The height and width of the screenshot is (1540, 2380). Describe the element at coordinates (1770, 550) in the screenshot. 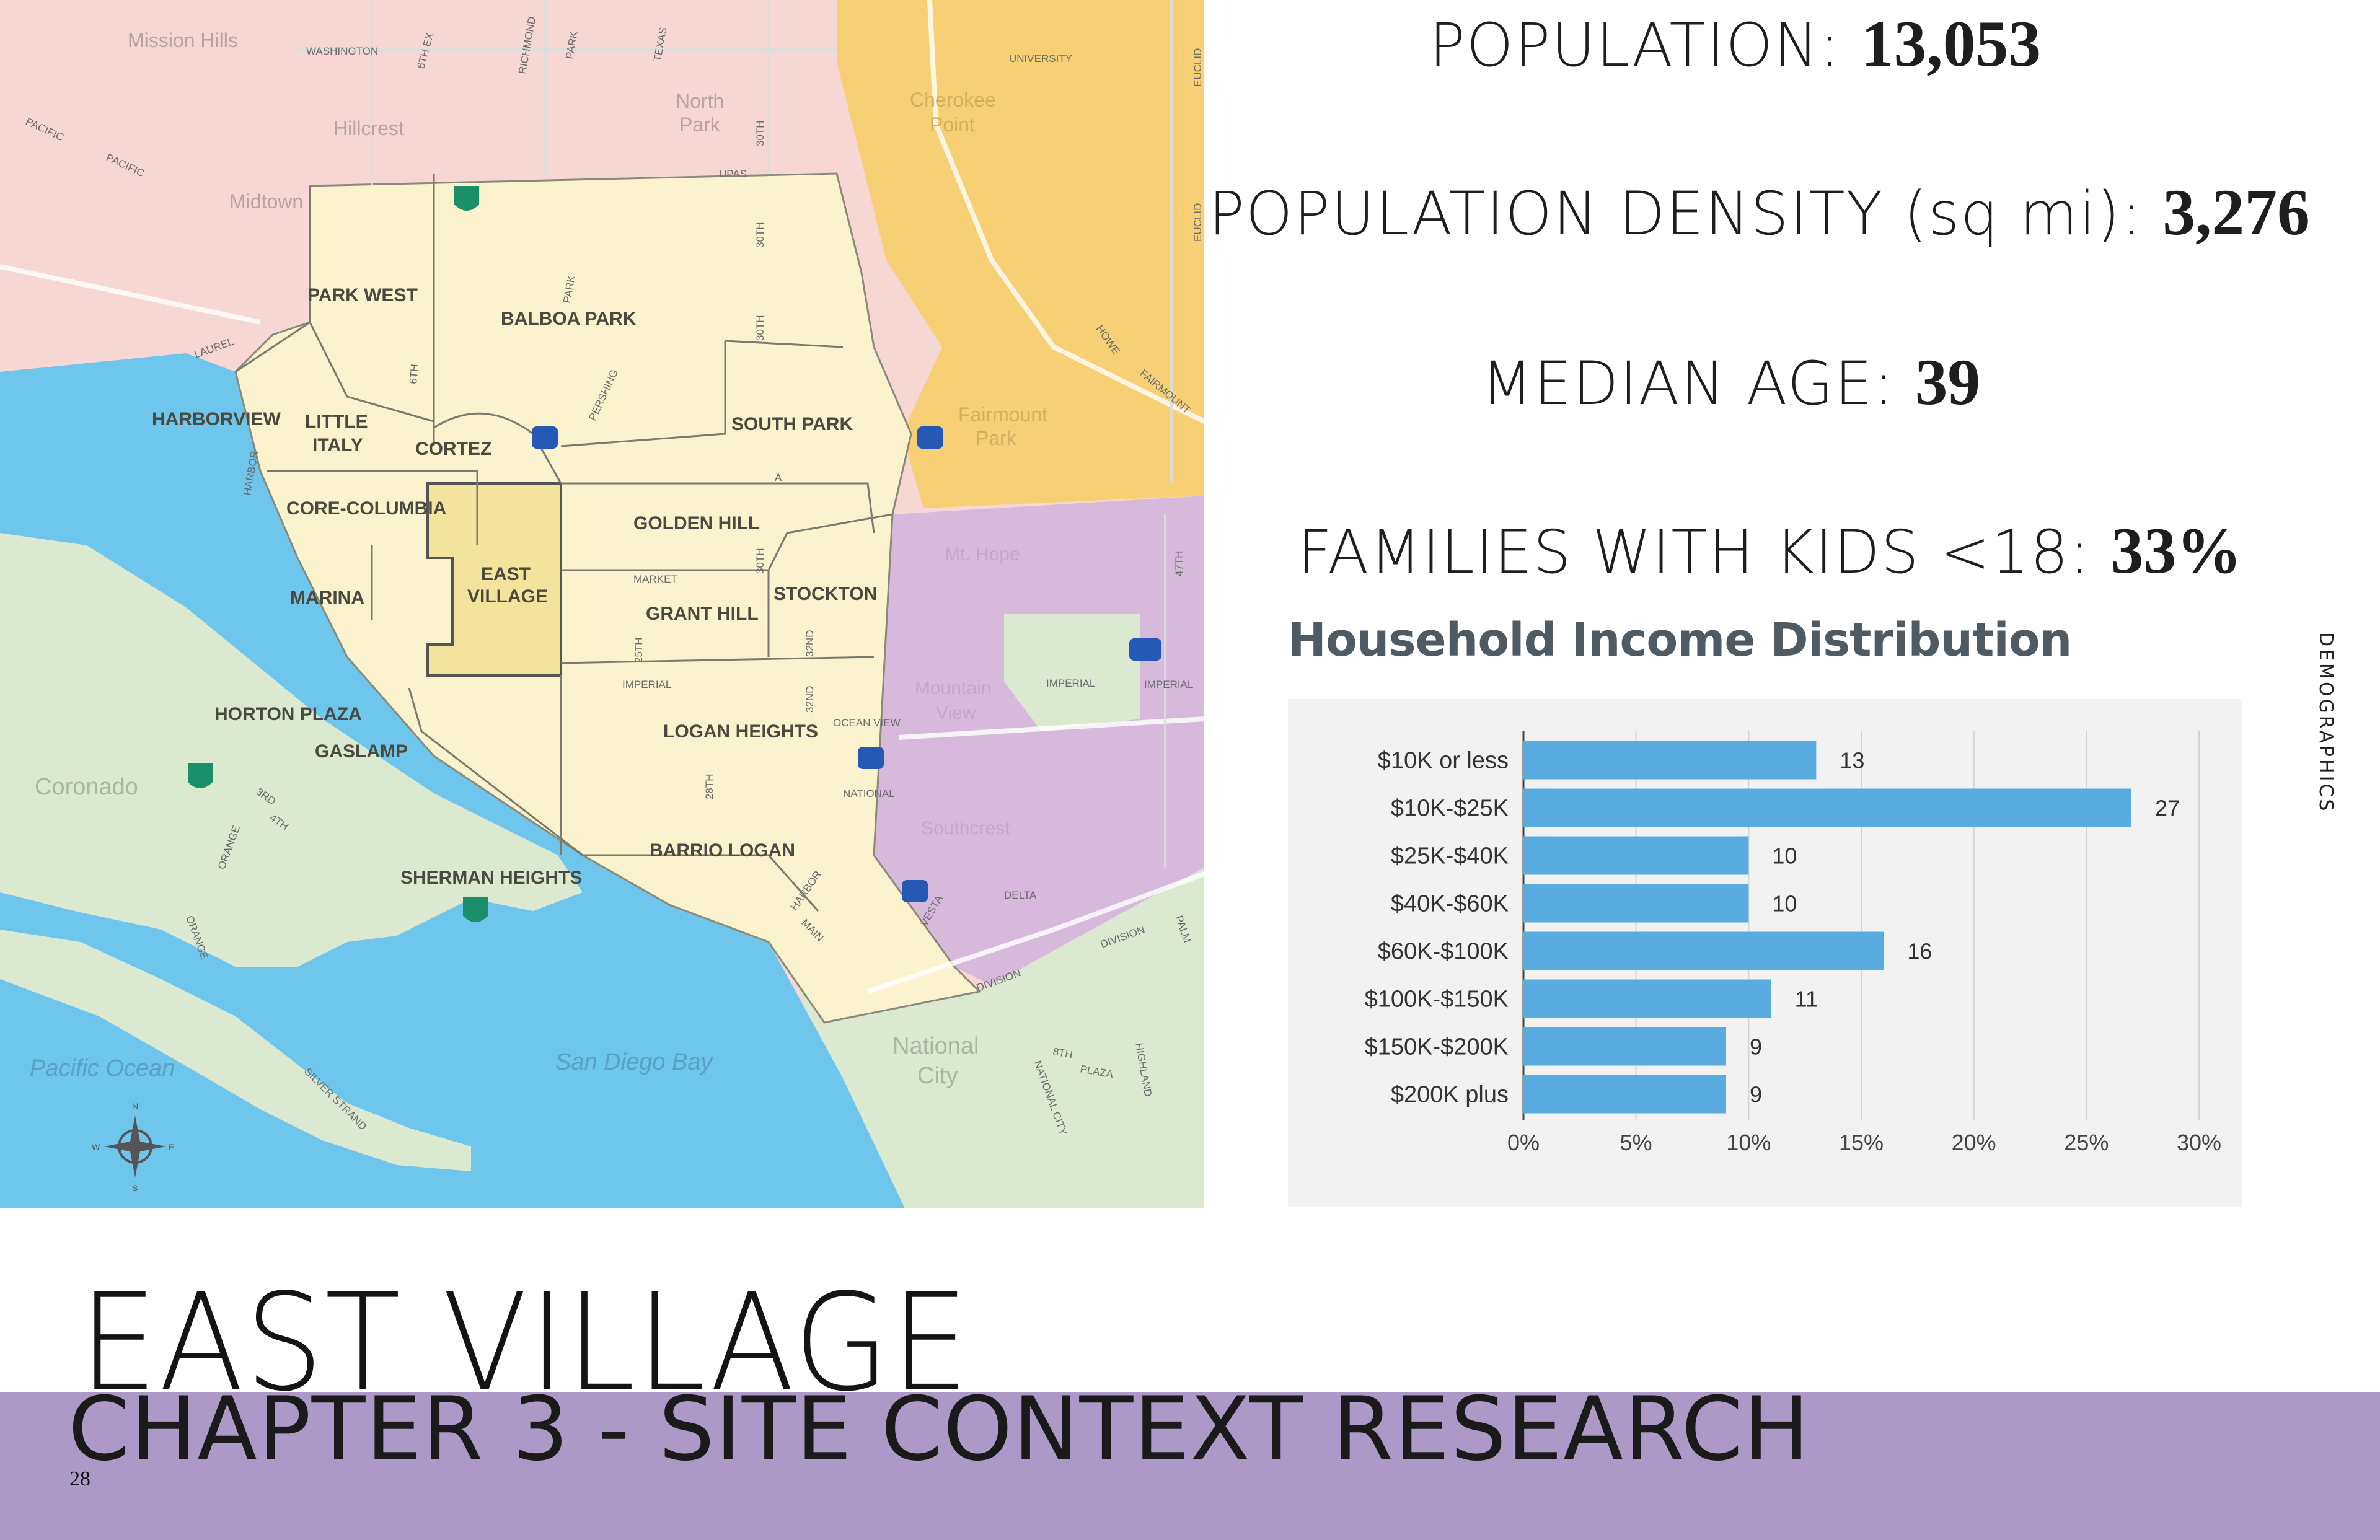

I see `stat-families-with-kids: FAMILIES WITH KIDS <18: 33%` at that location.